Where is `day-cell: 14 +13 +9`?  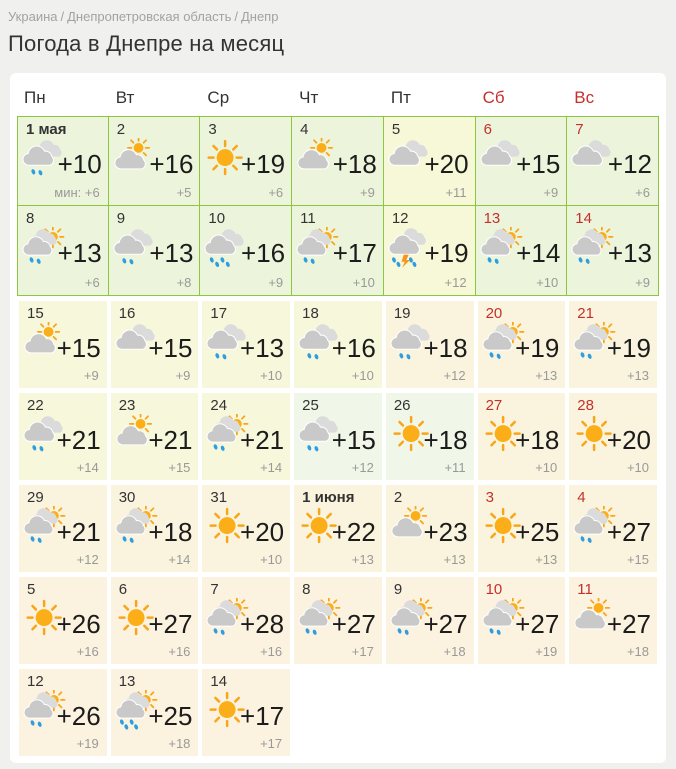
day-cell: 14 +13 +9 is located at coordinates (613, 251).